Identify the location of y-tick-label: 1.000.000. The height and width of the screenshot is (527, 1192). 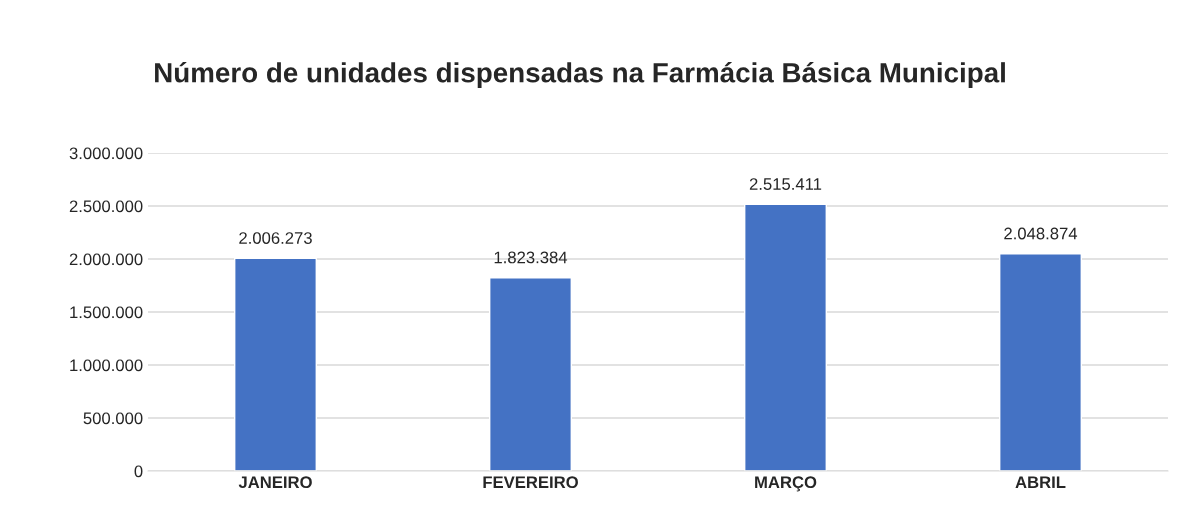
(106, 365).